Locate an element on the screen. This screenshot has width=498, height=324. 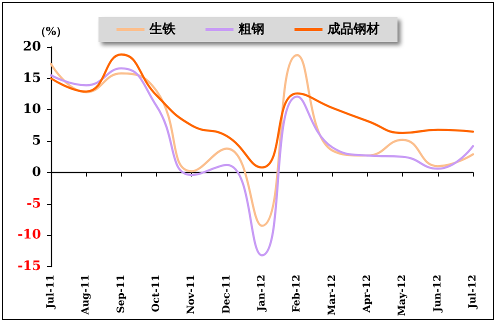
legend-label: 粗钢 is located at coordinates (251, 29).